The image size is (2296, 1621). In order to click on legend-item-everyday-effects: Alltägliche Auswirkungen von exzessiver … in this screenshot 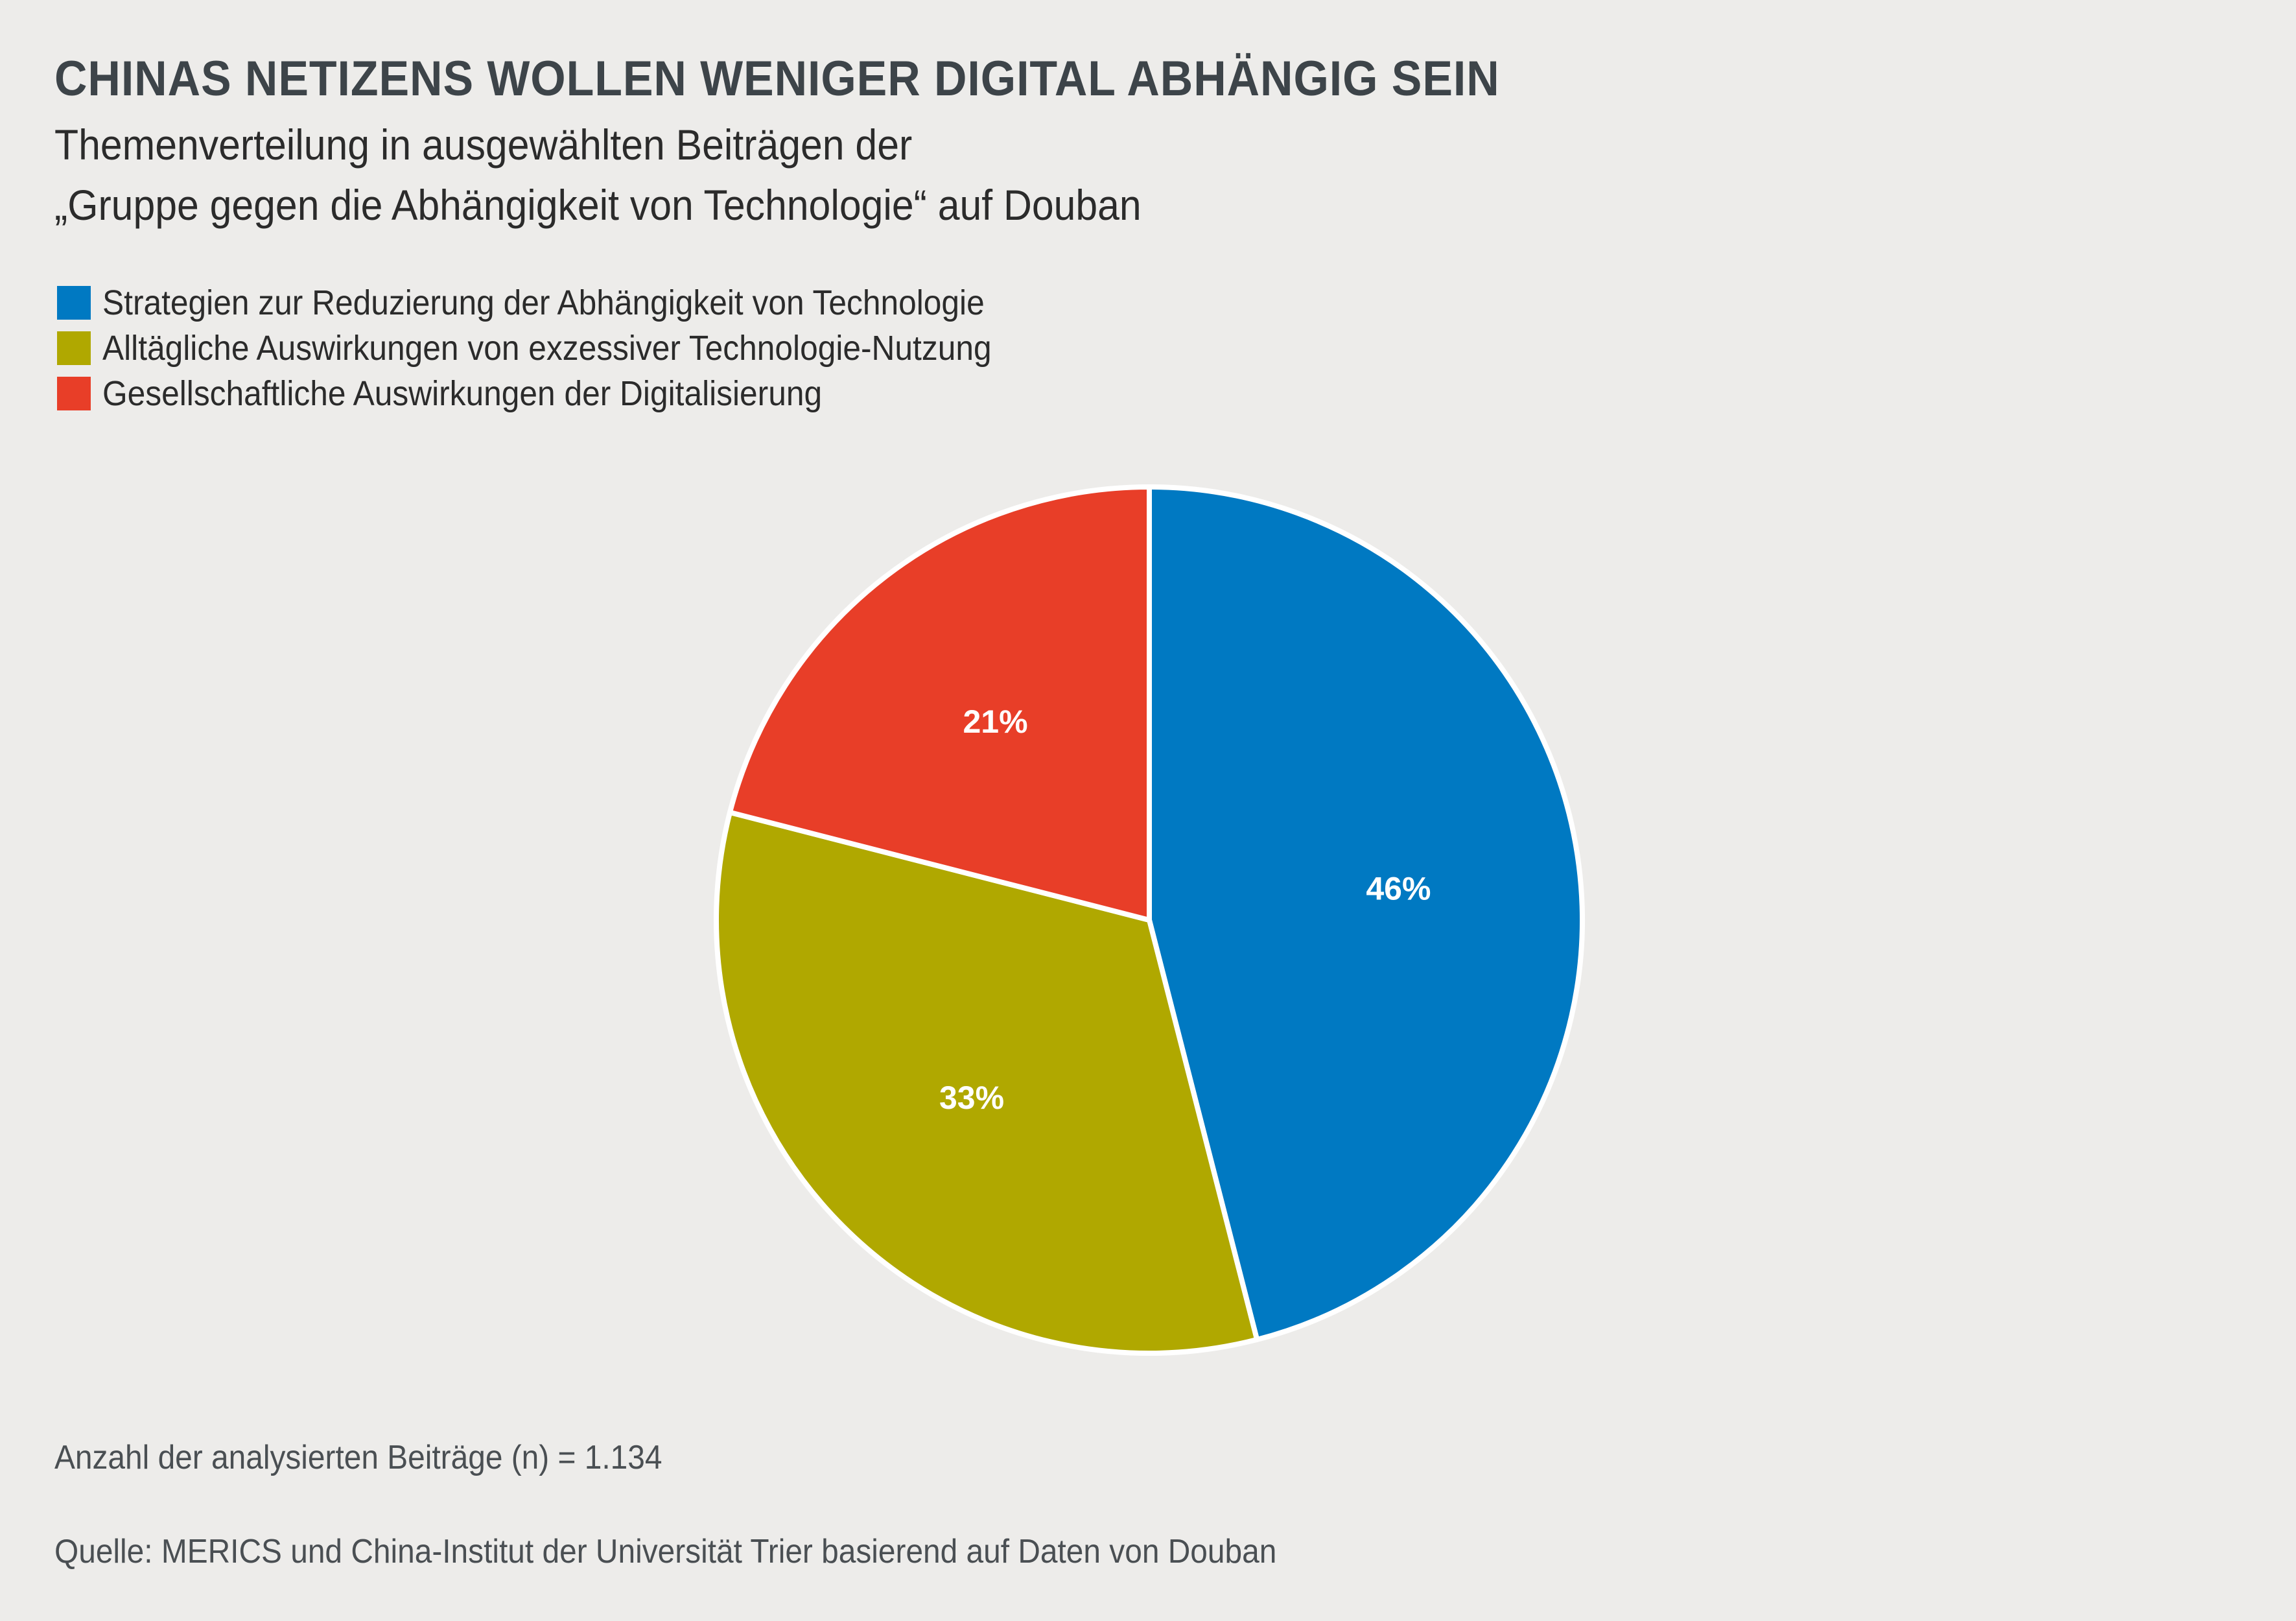, I will do `click(563, 348)`.